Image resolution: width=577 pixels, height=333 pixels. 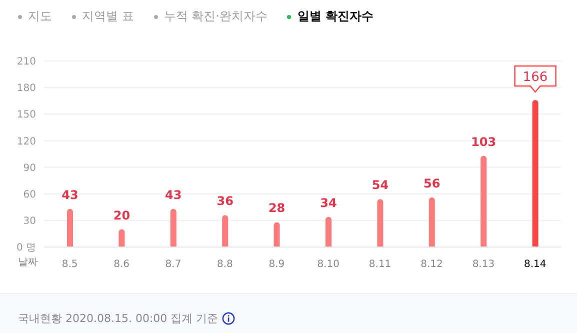 What do you see at coordinates (215, 16) in the screenshot?
I see `text: 누적 확진·완치자수` at bounding box center [215, 16].